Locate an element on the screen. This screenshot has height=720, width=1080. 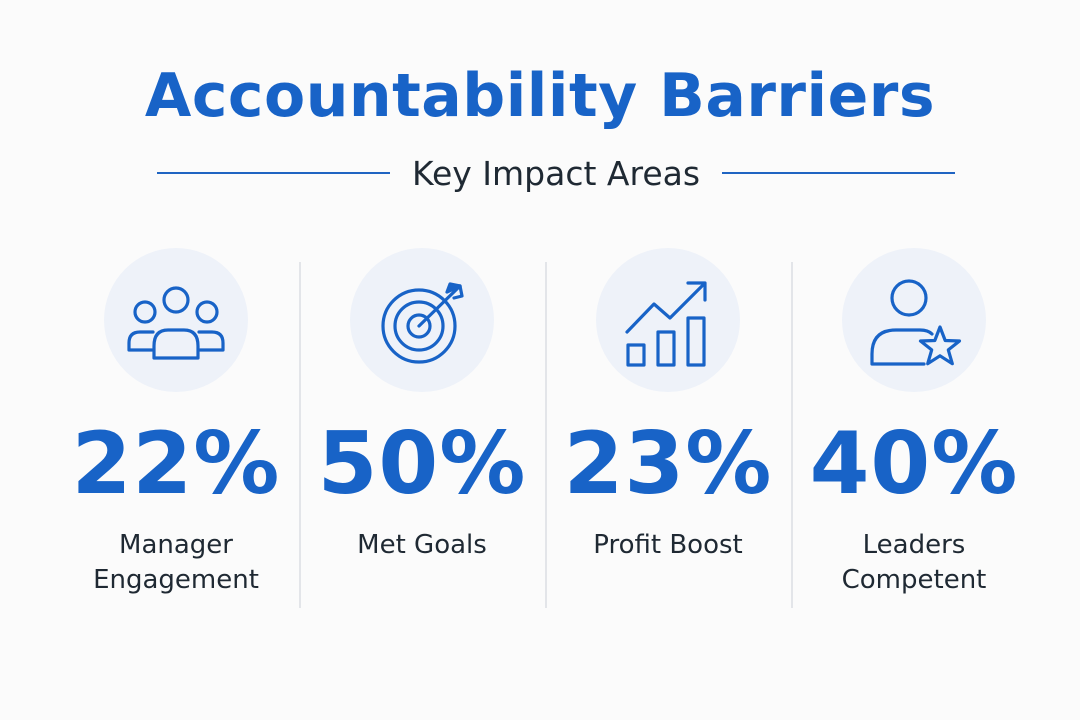
stat-label-line: Met Goals is located at coordinates (422, 545).